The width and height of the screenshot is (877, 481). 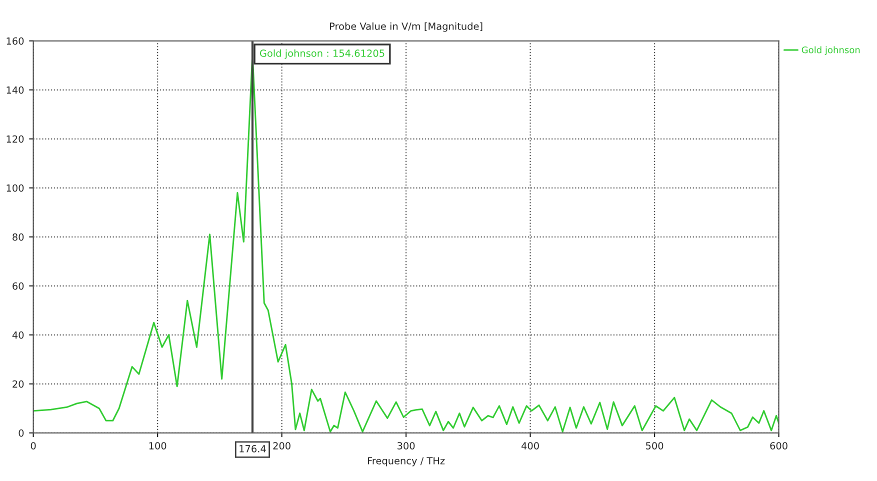 I want to click on x-tick-label: 600, so click(x=779, y=446).